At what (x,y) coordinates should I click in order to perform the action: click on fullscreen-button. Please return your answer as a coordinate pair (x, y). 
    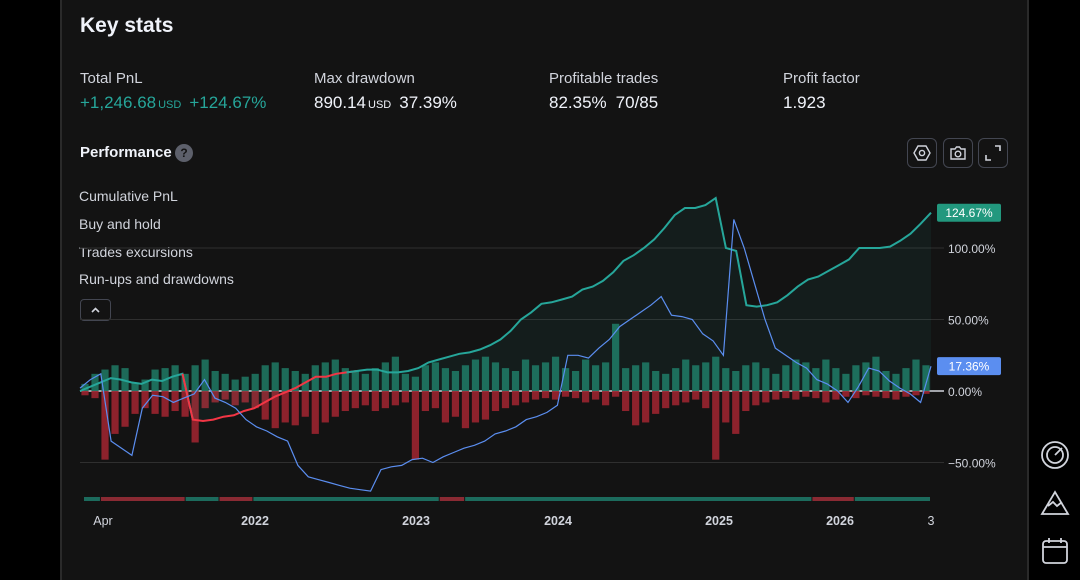
    Looking at the image, I should click on (993, 153).